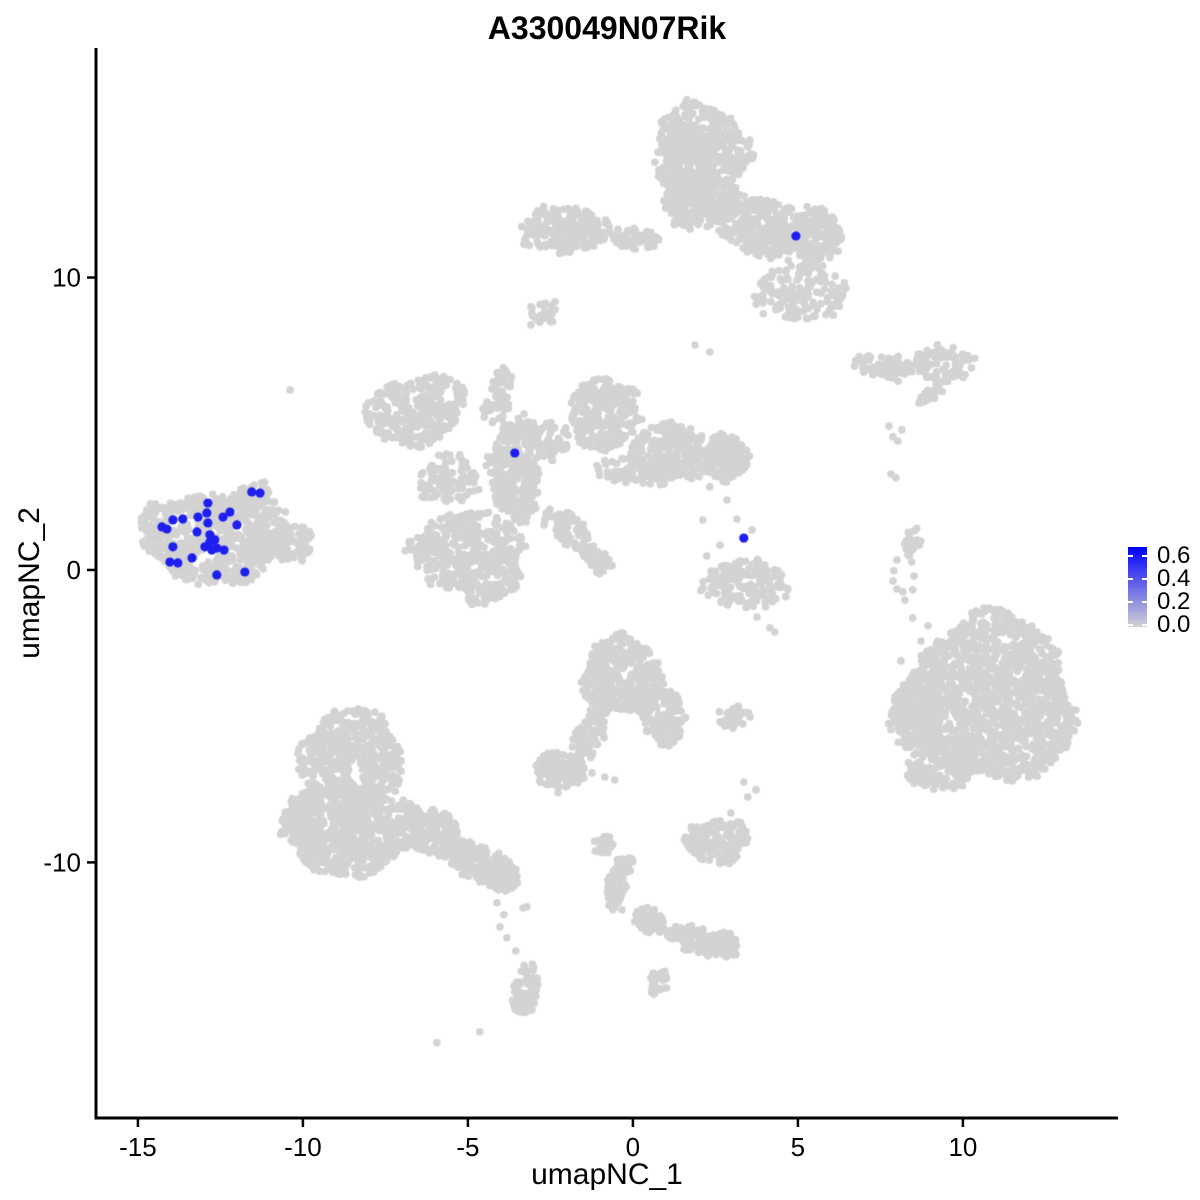 This screenshot has width=1200, height=1200. What do you see at coordinates (29, 583) in the screenshot?
I see `y-axis-title: umapNC_2` at bounding box center [29, 583].